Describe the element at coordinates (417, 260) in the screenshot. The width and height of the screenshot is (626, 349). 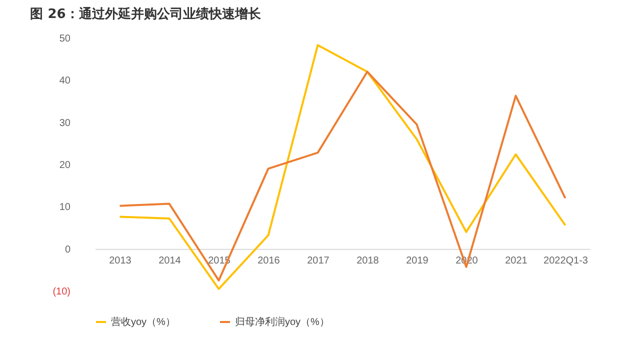
I see `x-tick-label: 2019` at that location.